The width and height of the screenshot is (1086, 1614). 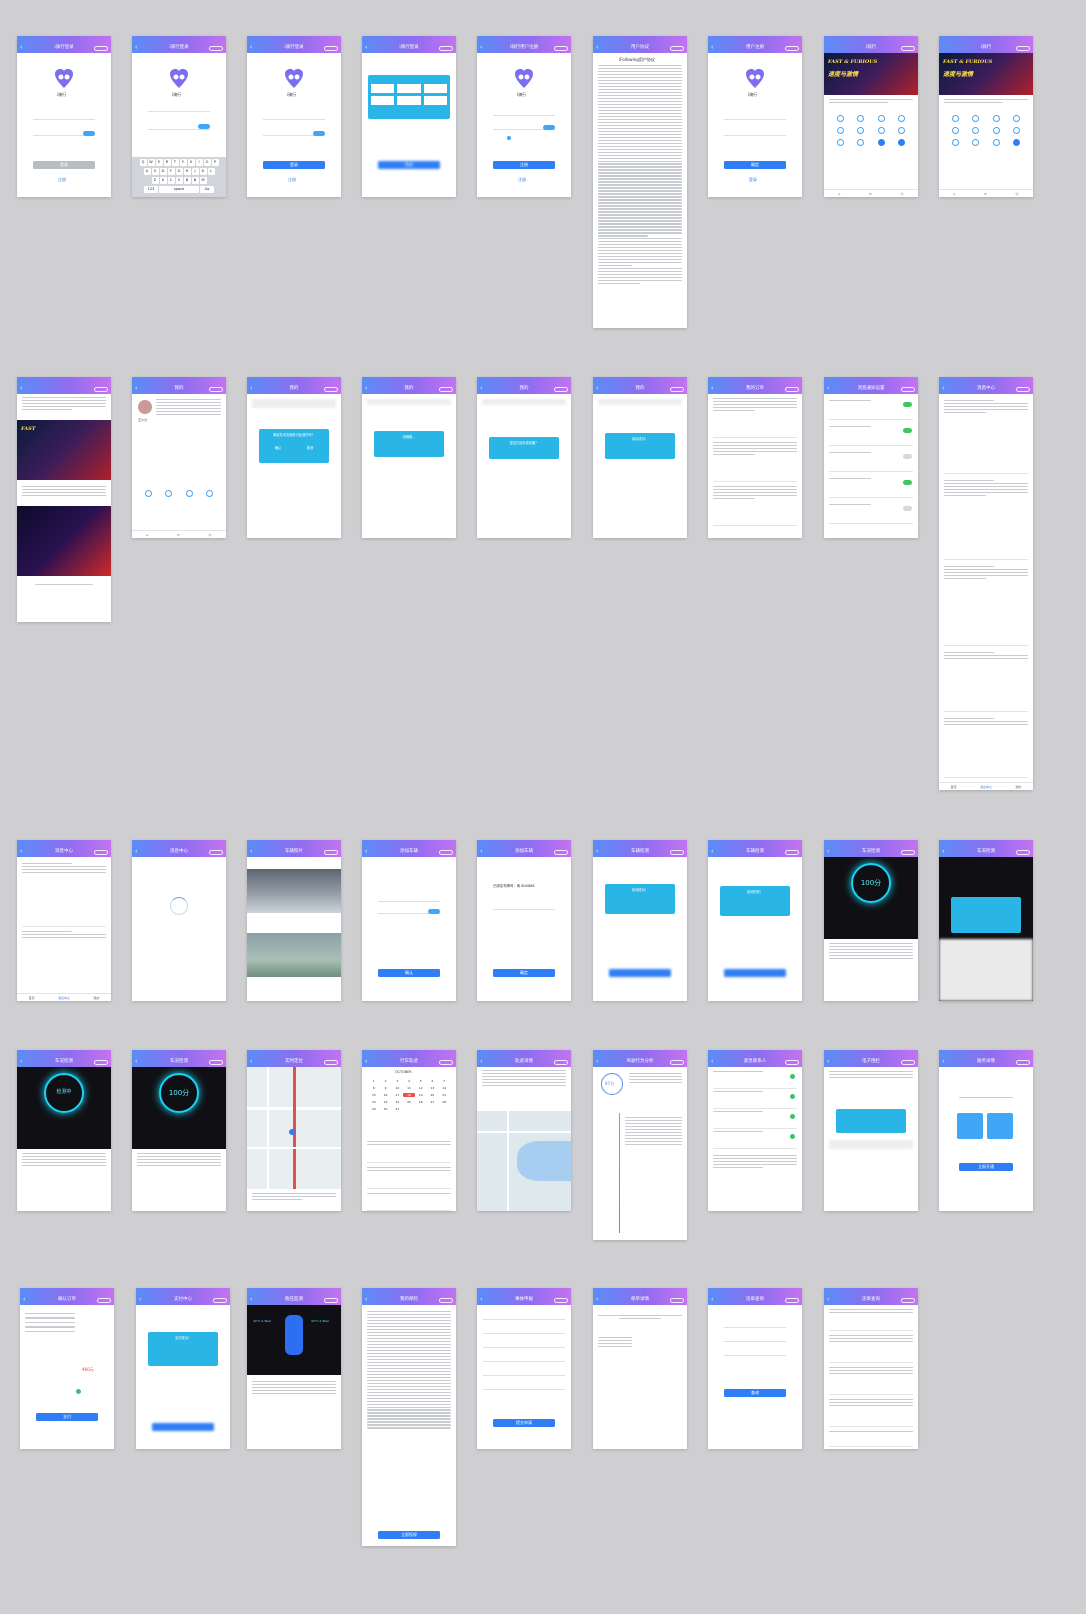 What do you see at coordinates (1000, 1126) in the screenshot?
I see `service-plan-card` at bounding box center [1000, 1126].